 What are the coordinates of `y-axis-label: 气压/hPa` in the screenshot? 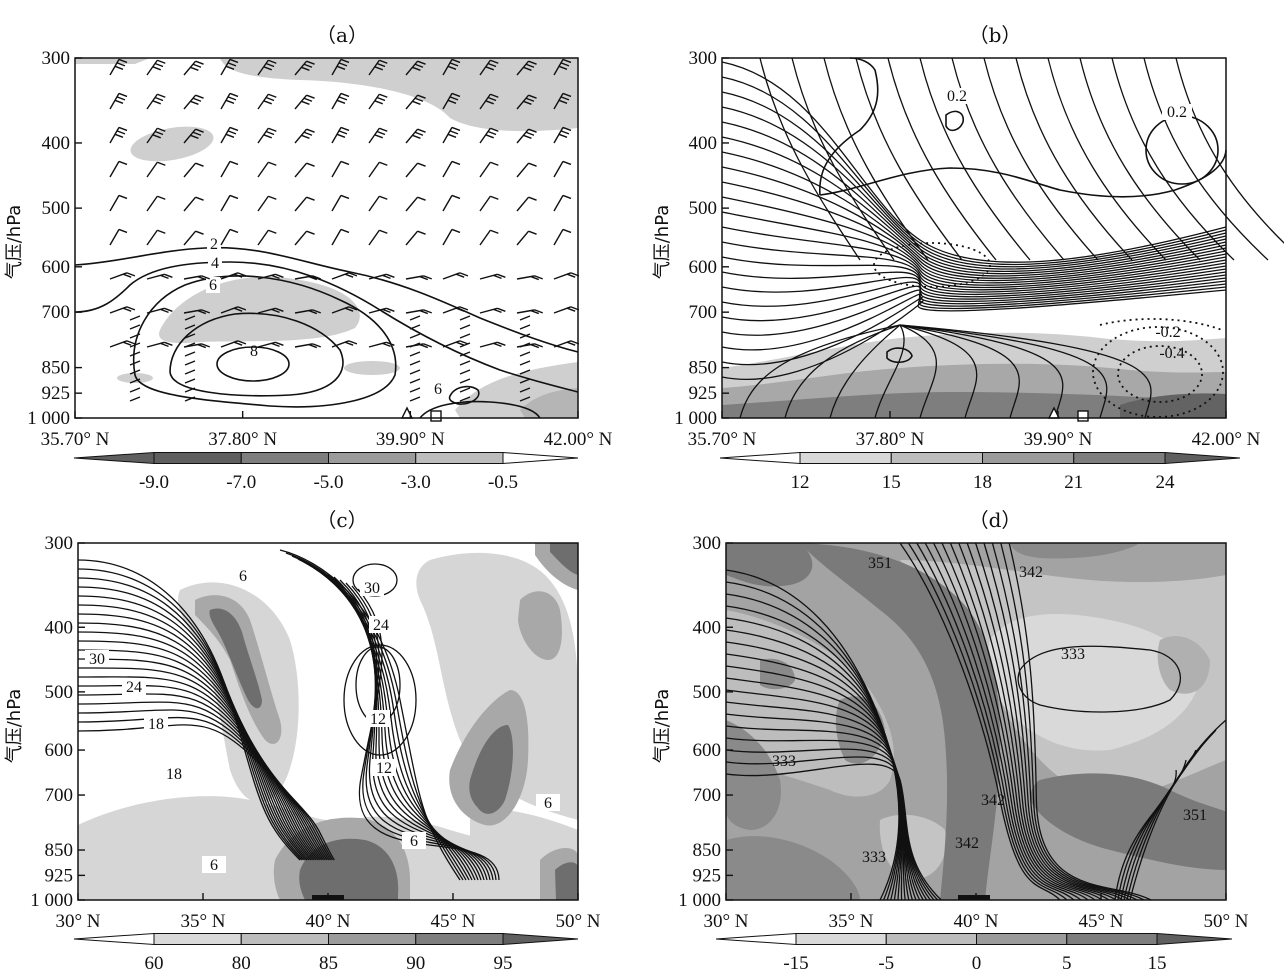 It's located at (14, 242).